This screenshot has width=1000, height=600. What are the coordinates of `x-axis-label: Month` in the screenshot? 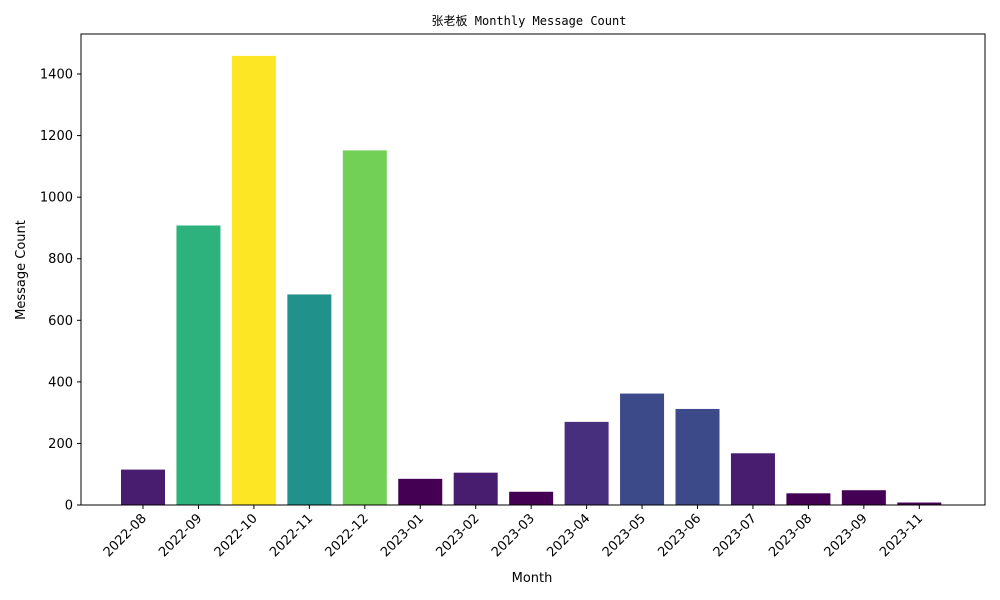 It's located at (532, 578).